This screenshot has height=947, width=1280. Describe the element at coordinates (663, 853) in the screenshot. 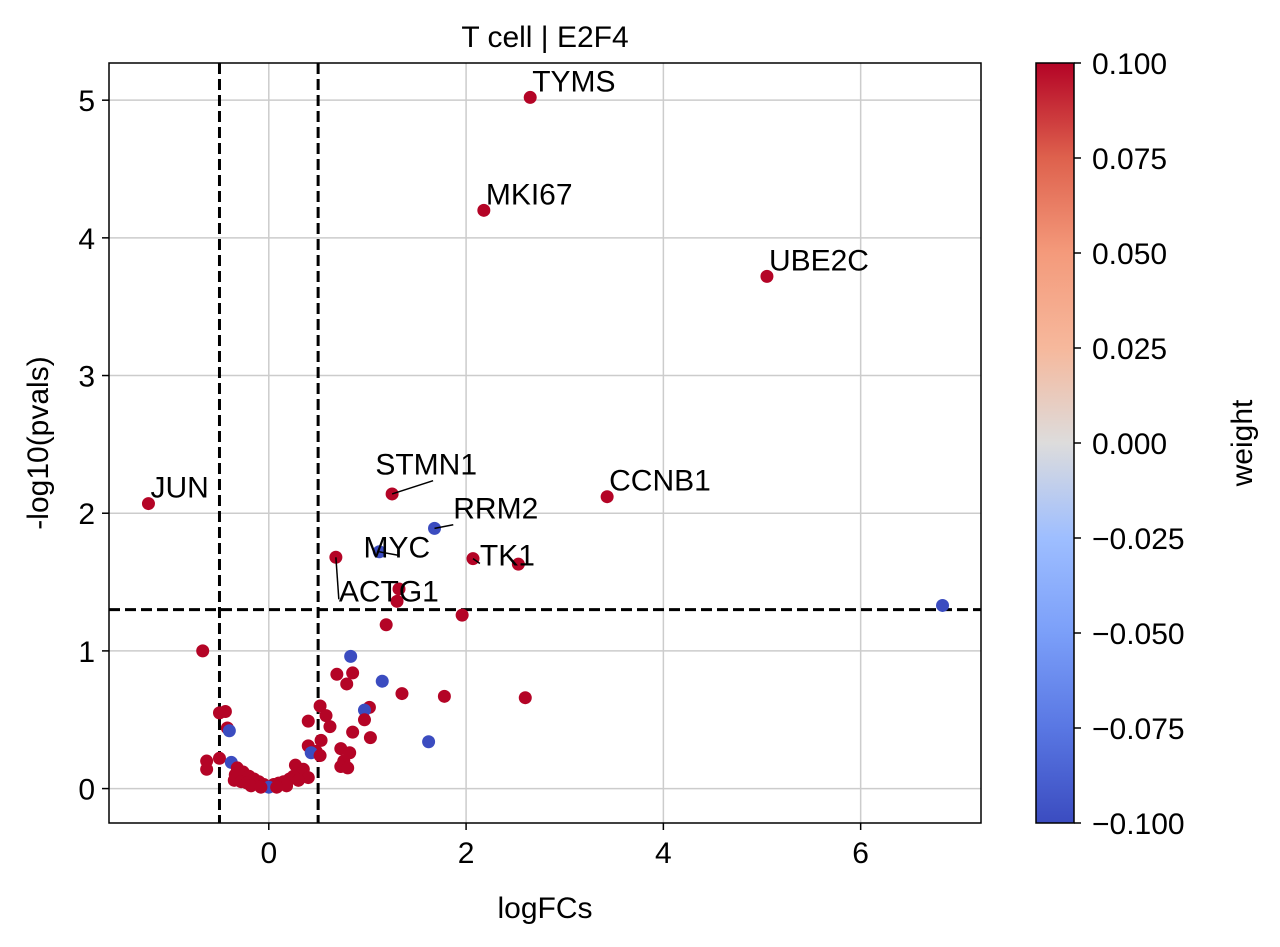

I see `x-tick-label: 4` at that location.